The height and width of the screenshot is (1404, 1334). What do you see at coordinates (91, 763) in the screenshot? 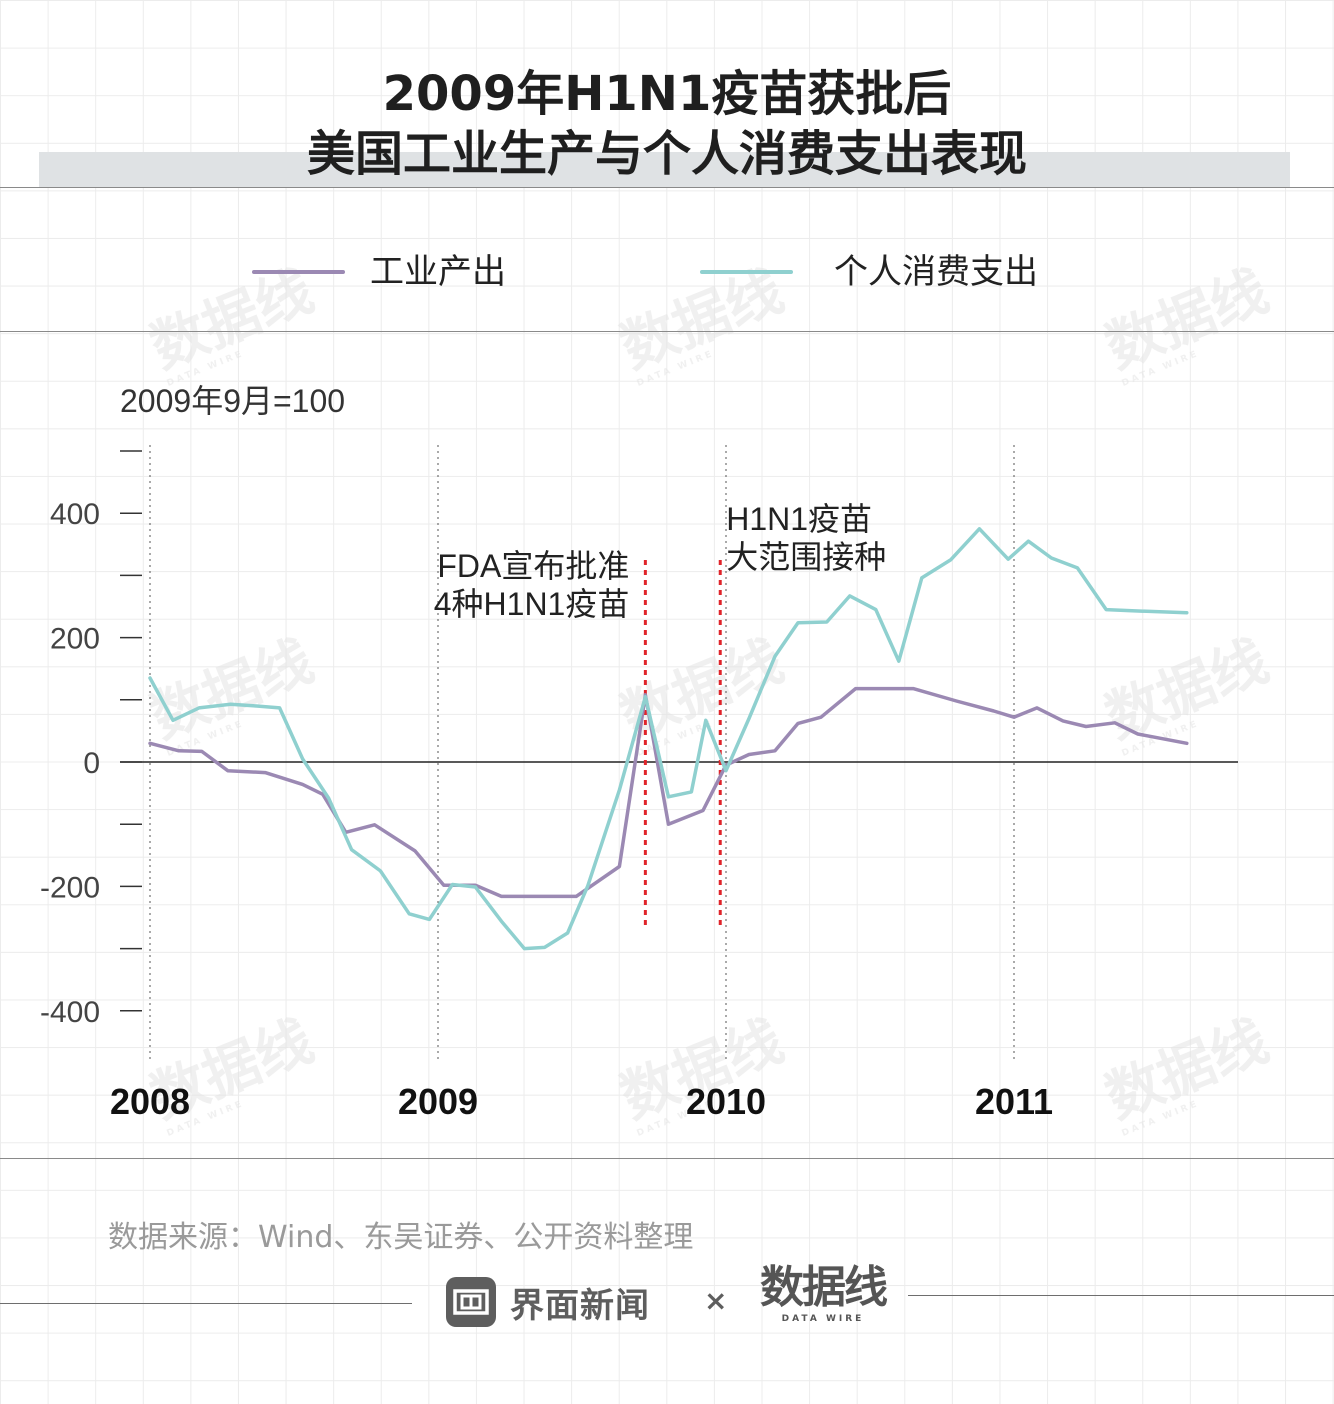
I see `y-tick-label: 0` at bounding box center [91, 763].